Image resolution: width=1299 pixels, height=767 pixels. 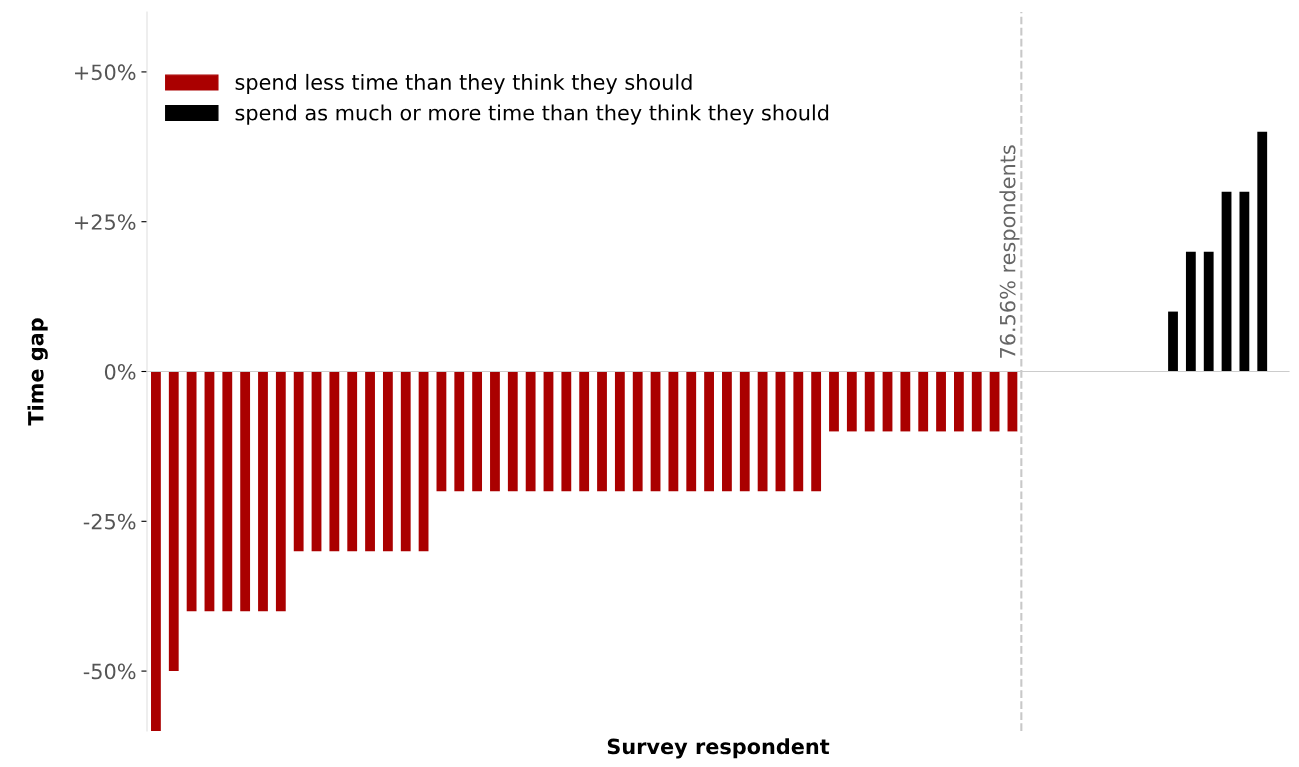 I want to click on y-tick-label: -50%, so click(x=109, y=671).